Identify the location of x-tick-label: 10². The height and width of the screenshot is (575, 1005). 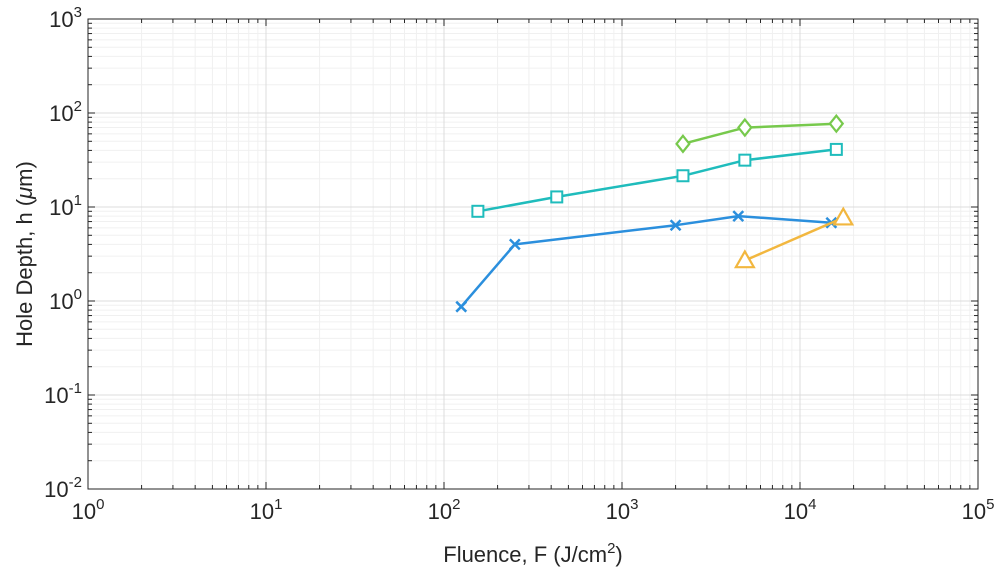
(444, 510).